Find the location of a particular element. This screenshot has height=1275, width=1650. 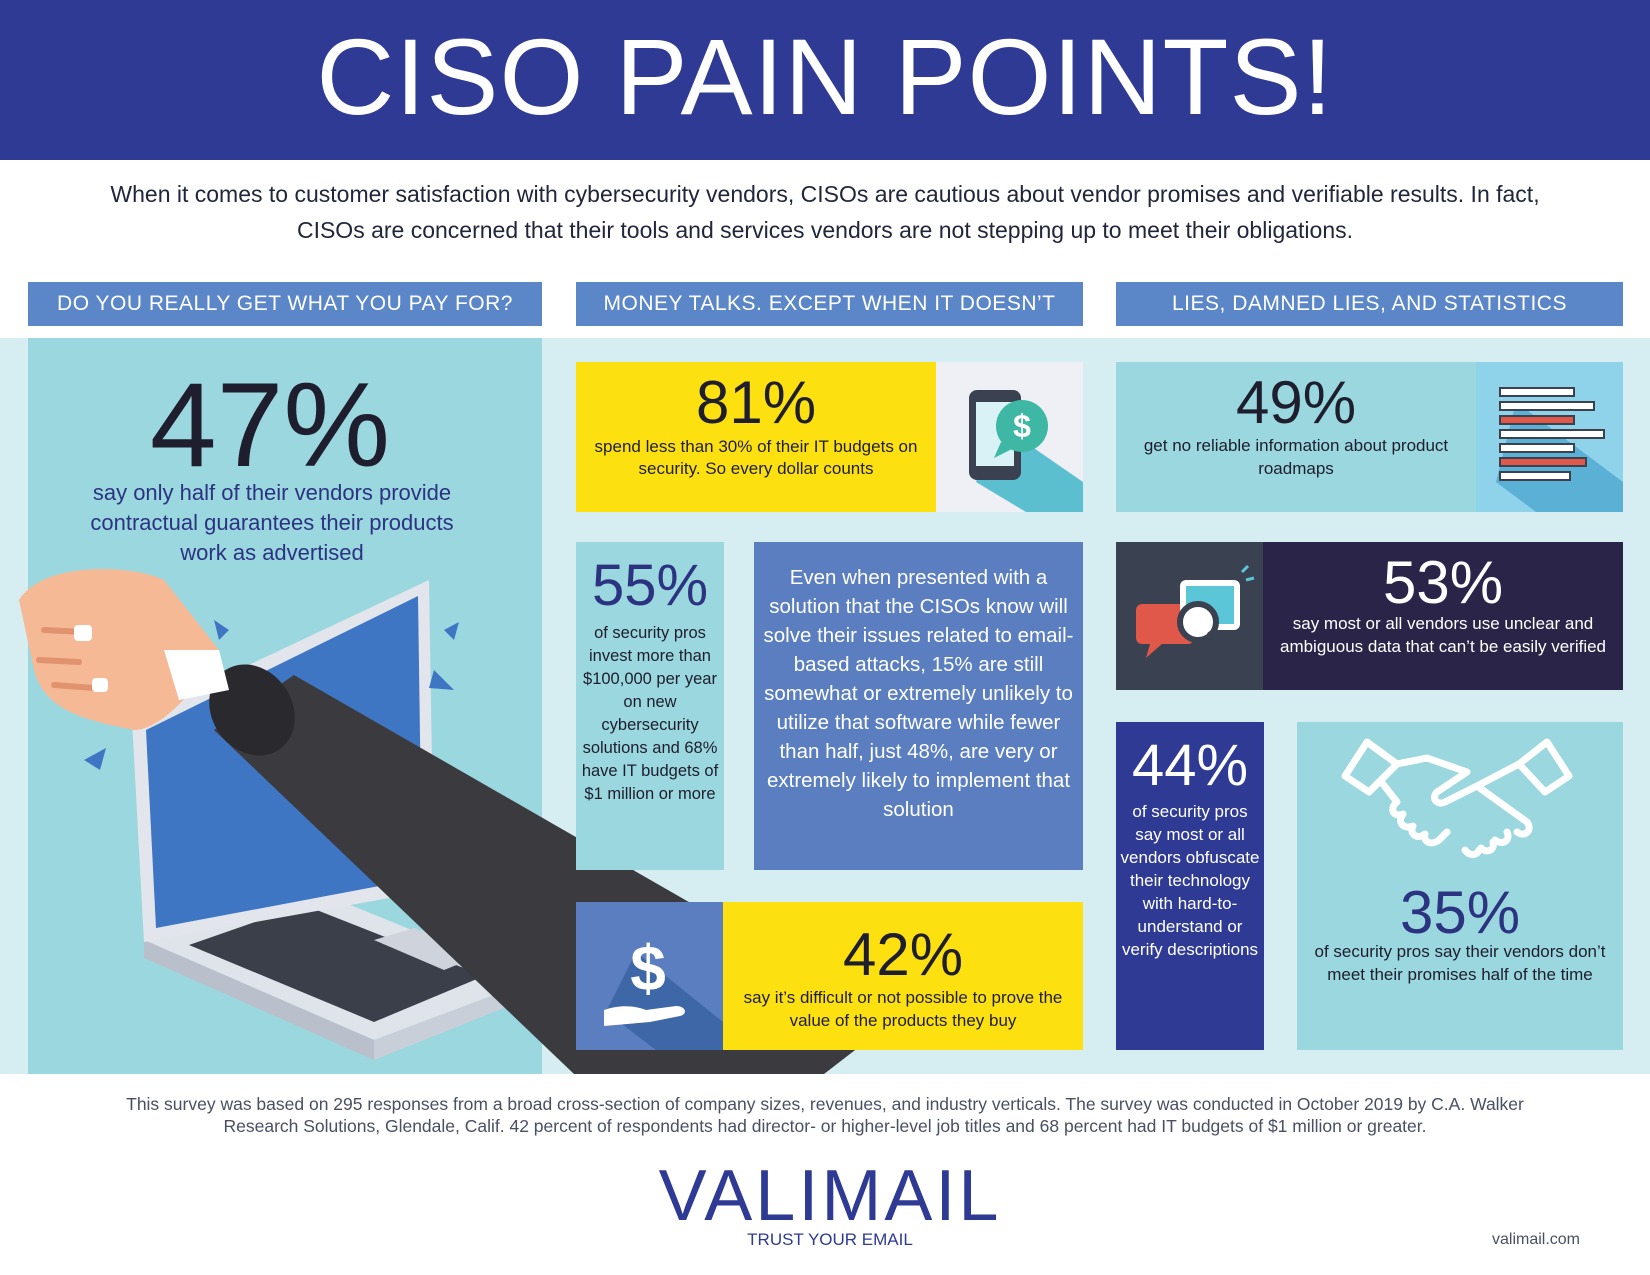

stat-47-value: 47% is located at coordinates (270, 425).